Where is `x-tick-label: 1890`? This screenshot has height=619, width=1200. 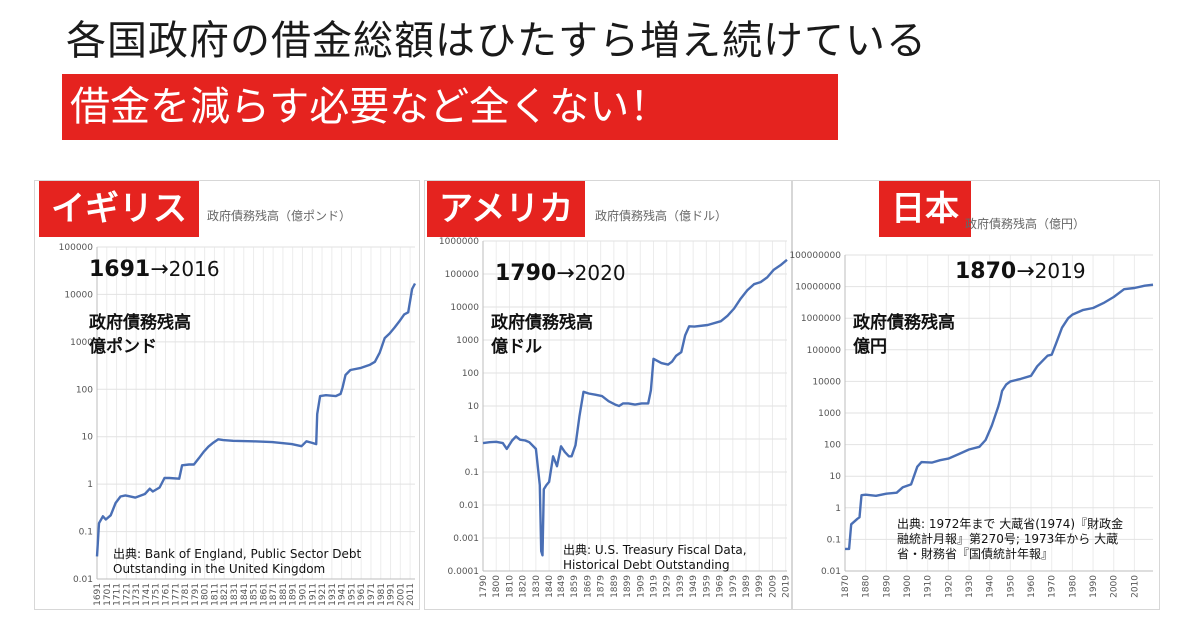 x-tick-label: 1890 is located at coordinates (887, 586).